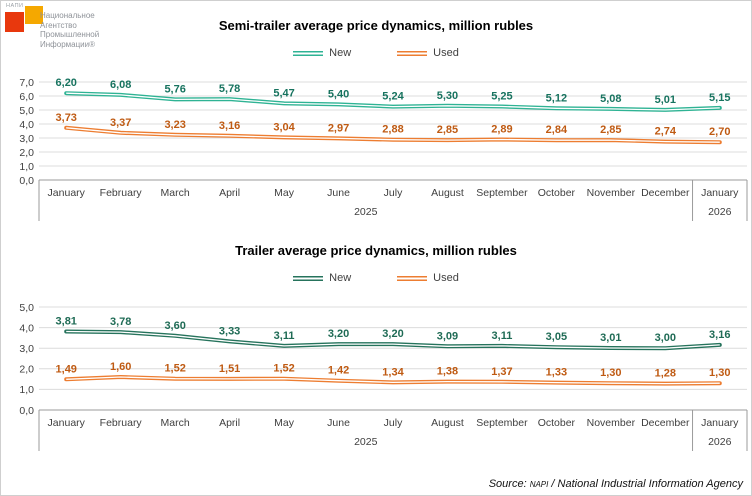  What do you see at coordinates (412, 278) in the screenshot?
I see `used-series-swatch` at bounding box center [412, 278].